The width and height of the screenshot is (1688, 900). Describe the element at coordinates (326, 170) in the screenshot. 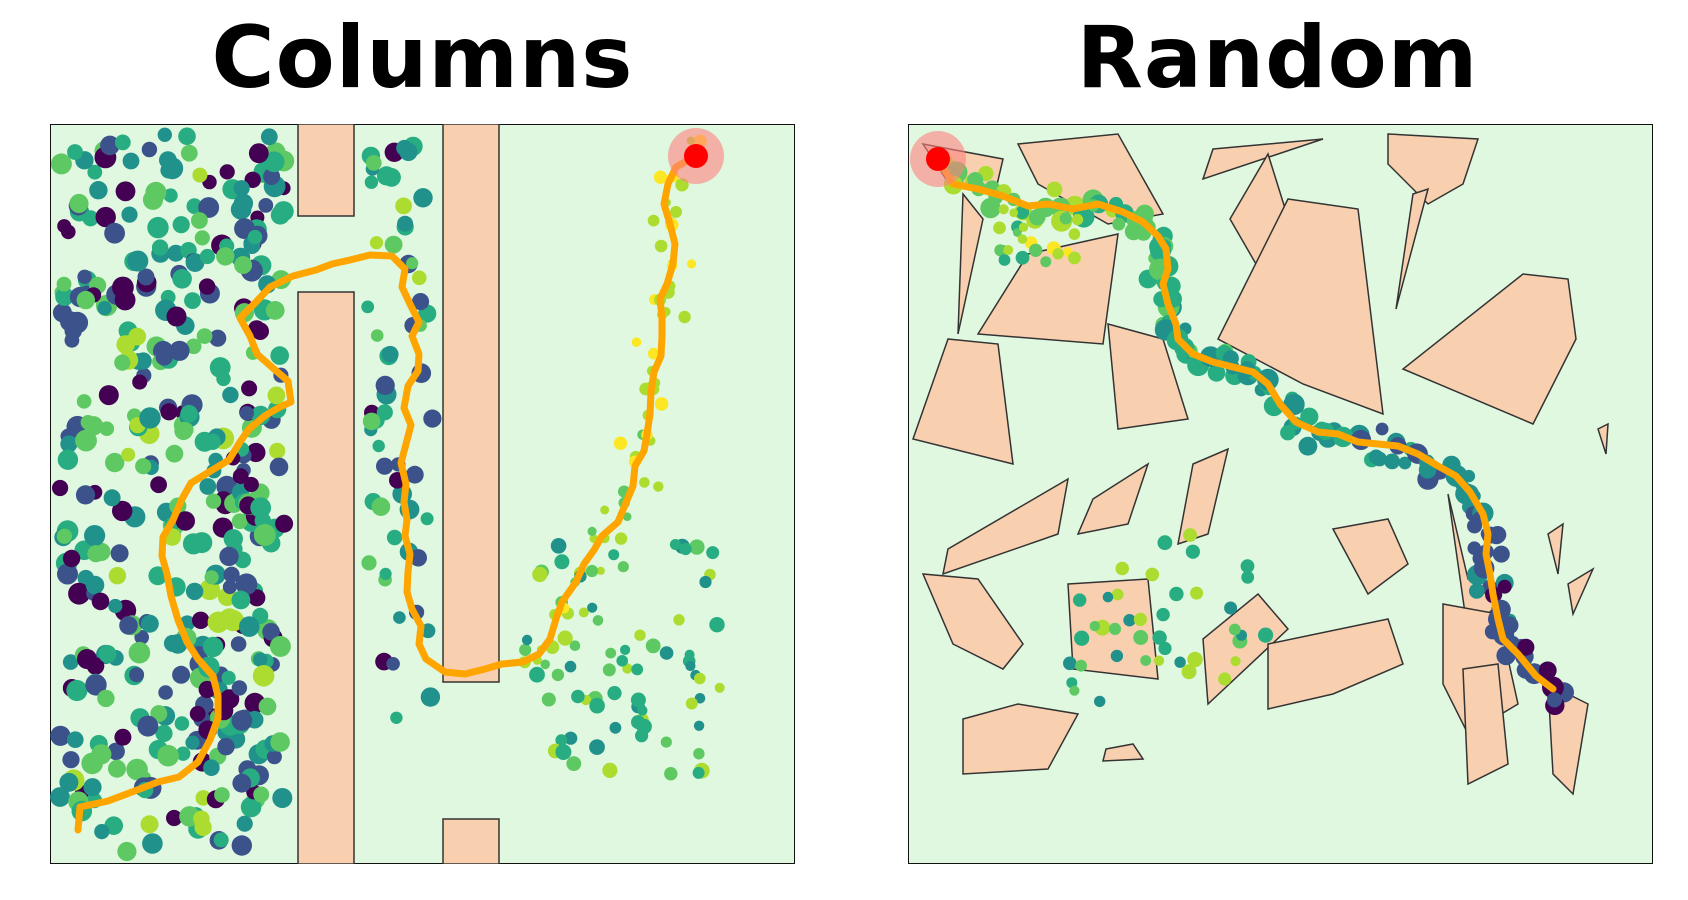

I see `obstacle-column` at that location.